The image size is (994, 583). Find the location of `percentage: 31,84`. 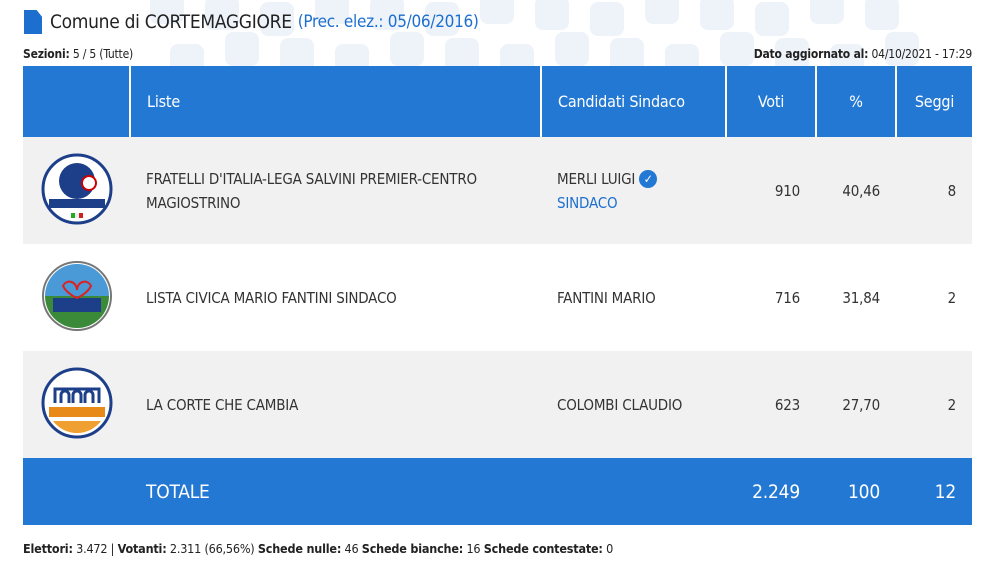

percentage: 31,84 is located at coordinates (861, 297).